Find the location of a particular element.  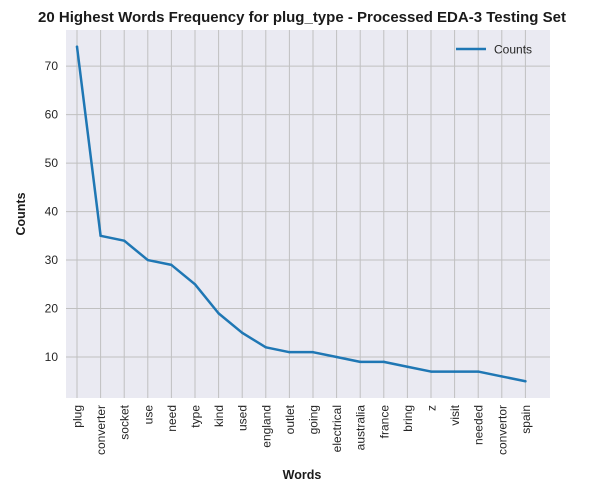

y-tick-label: 30 is located at coordinates (52, 260).